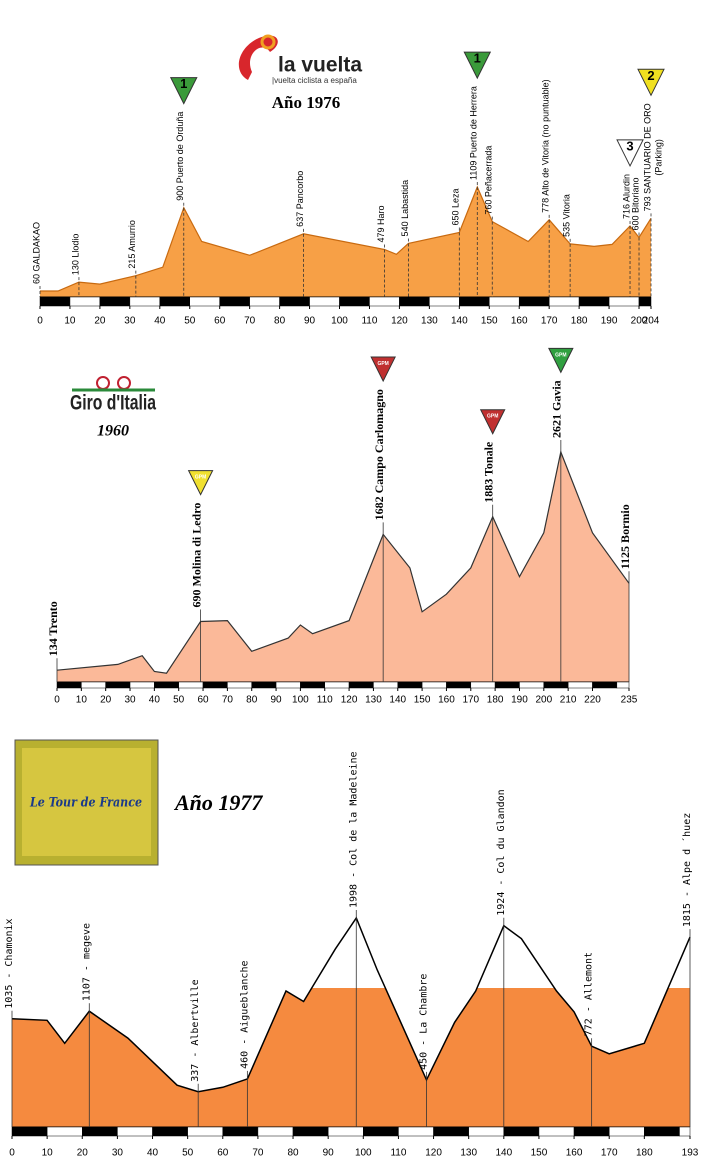 The image size is (712, 1168). I want to click on logo-text: la vuelta, so click(320, 65).